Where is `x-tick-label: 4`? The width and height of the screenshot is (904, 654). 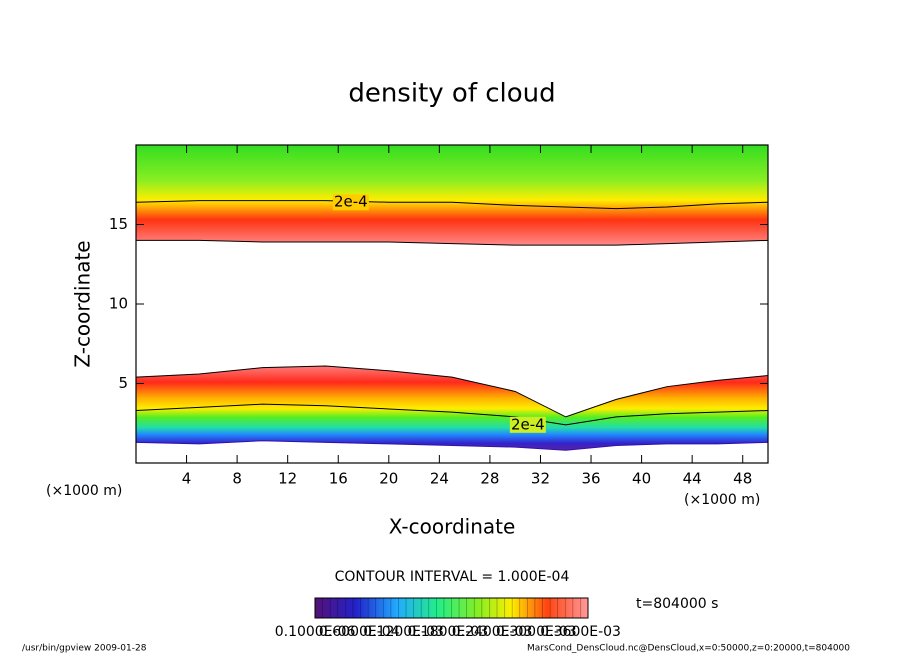 x-tick-label: 4 is located at coordinates (187, 479).